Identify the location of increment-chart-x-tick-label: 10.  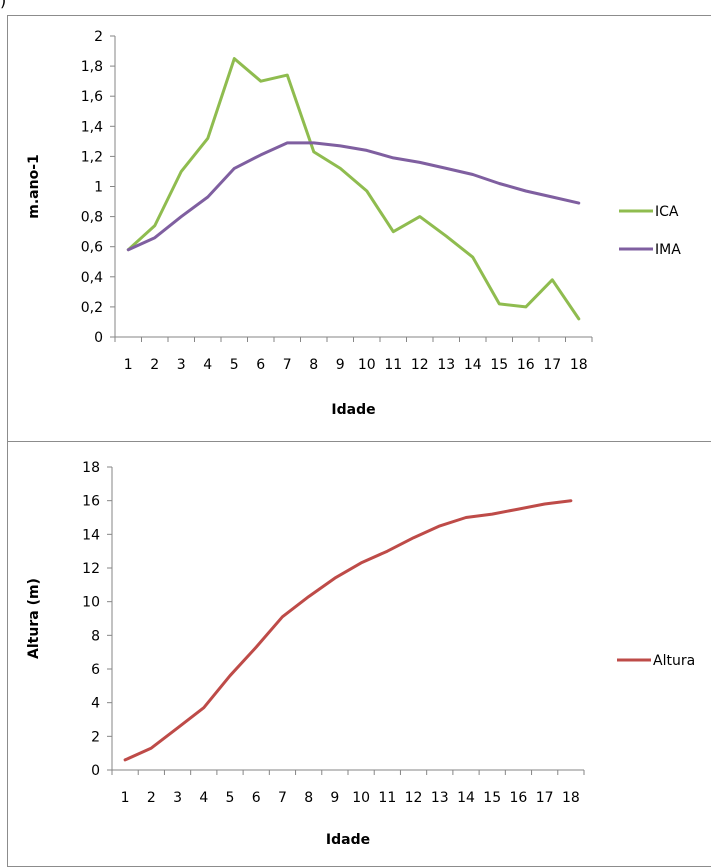
(367, 365).